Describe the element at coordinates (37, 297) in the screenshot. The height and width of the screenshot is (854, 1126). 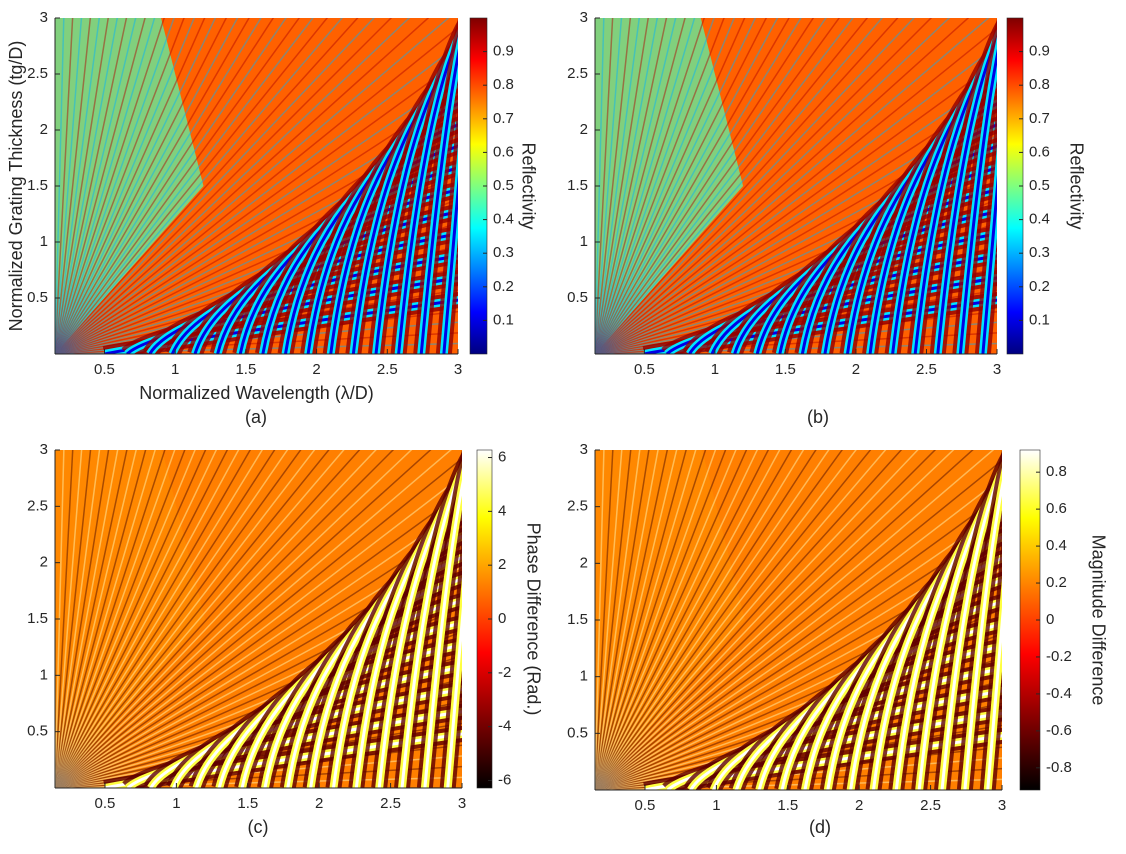
I see `y-tick-label: 0.5` at that location.